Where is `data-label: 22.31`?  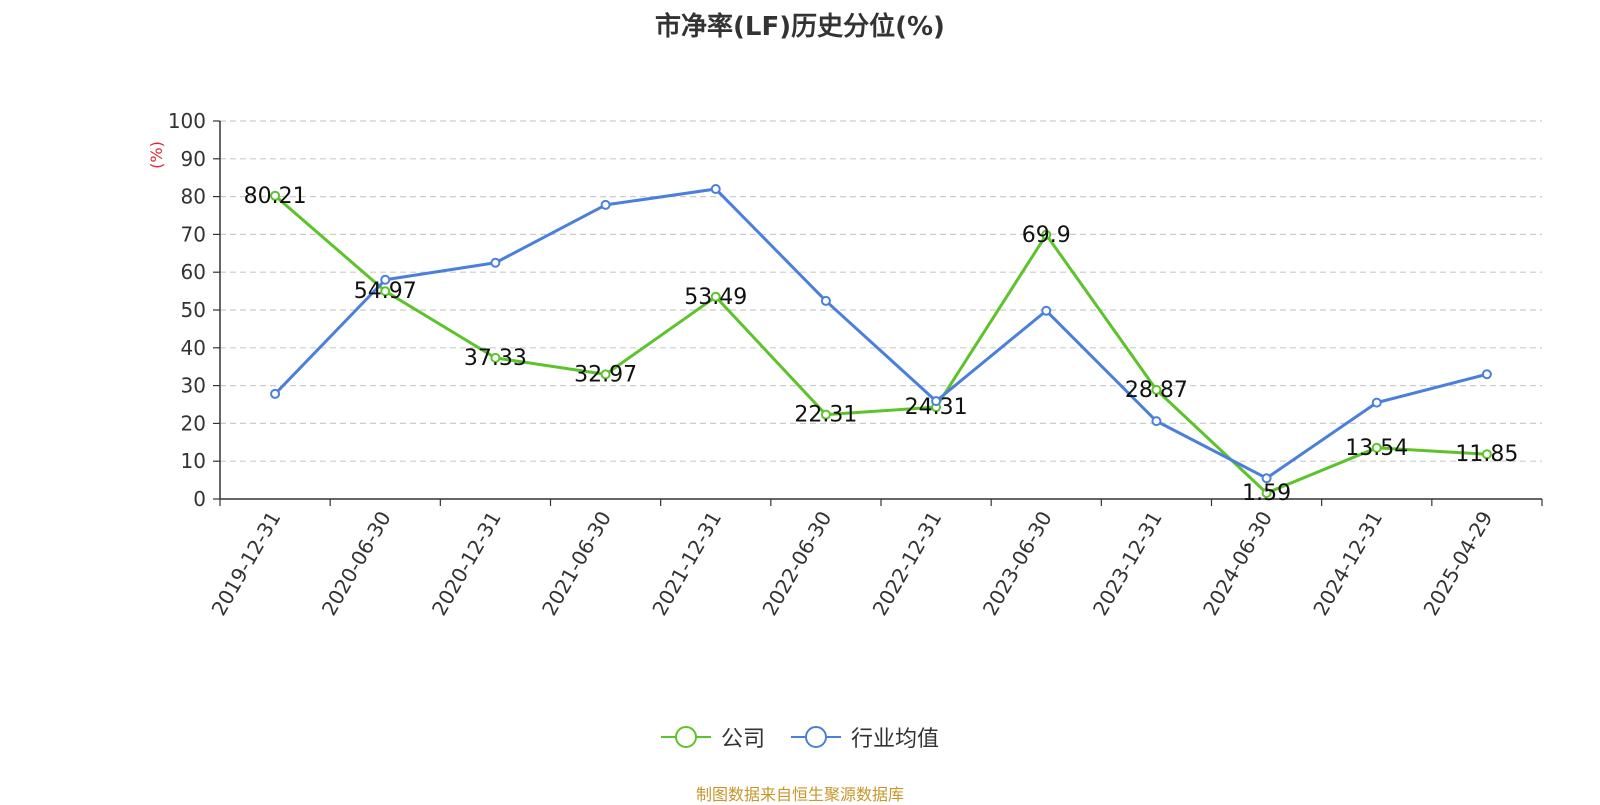 data-label: 22.31 is located at coordinates (825, 415).